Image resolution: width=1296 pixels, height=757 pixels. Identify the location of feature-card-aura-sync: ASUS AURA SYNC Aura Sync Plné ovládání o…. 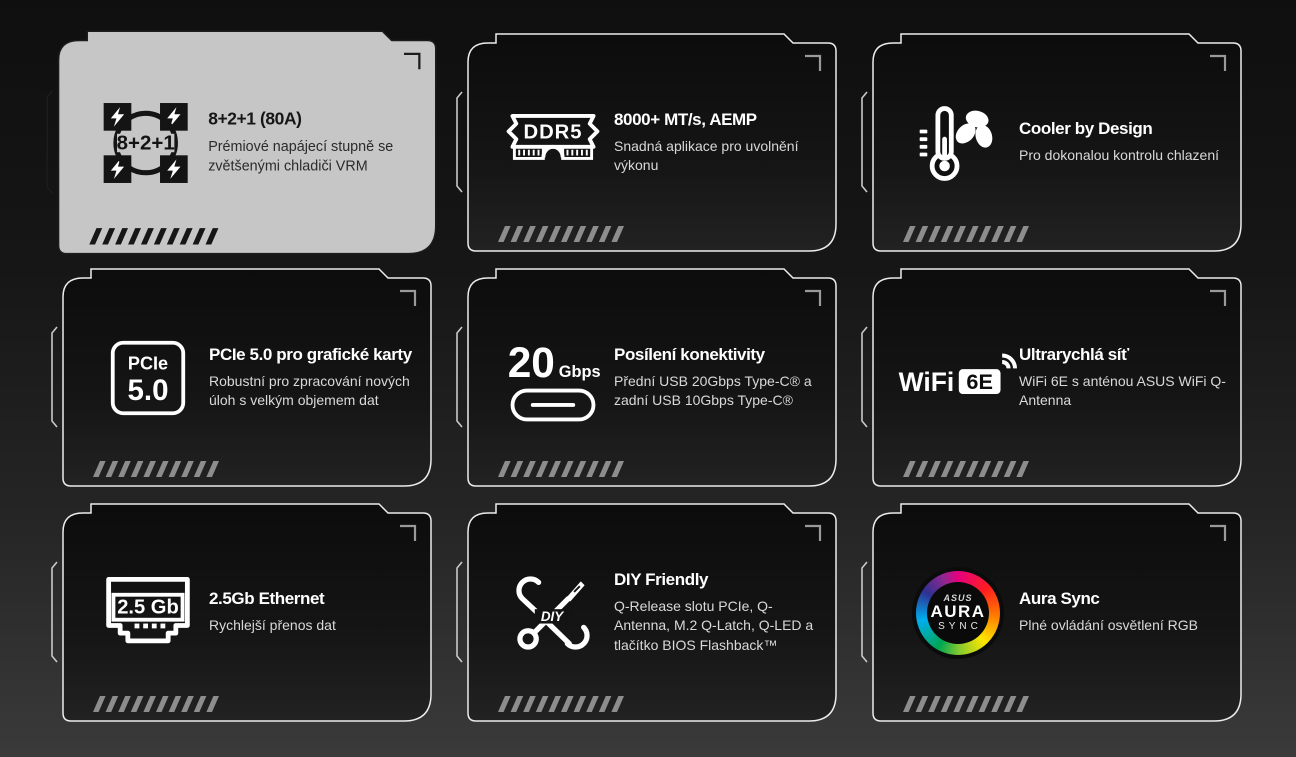
(1051, 613).